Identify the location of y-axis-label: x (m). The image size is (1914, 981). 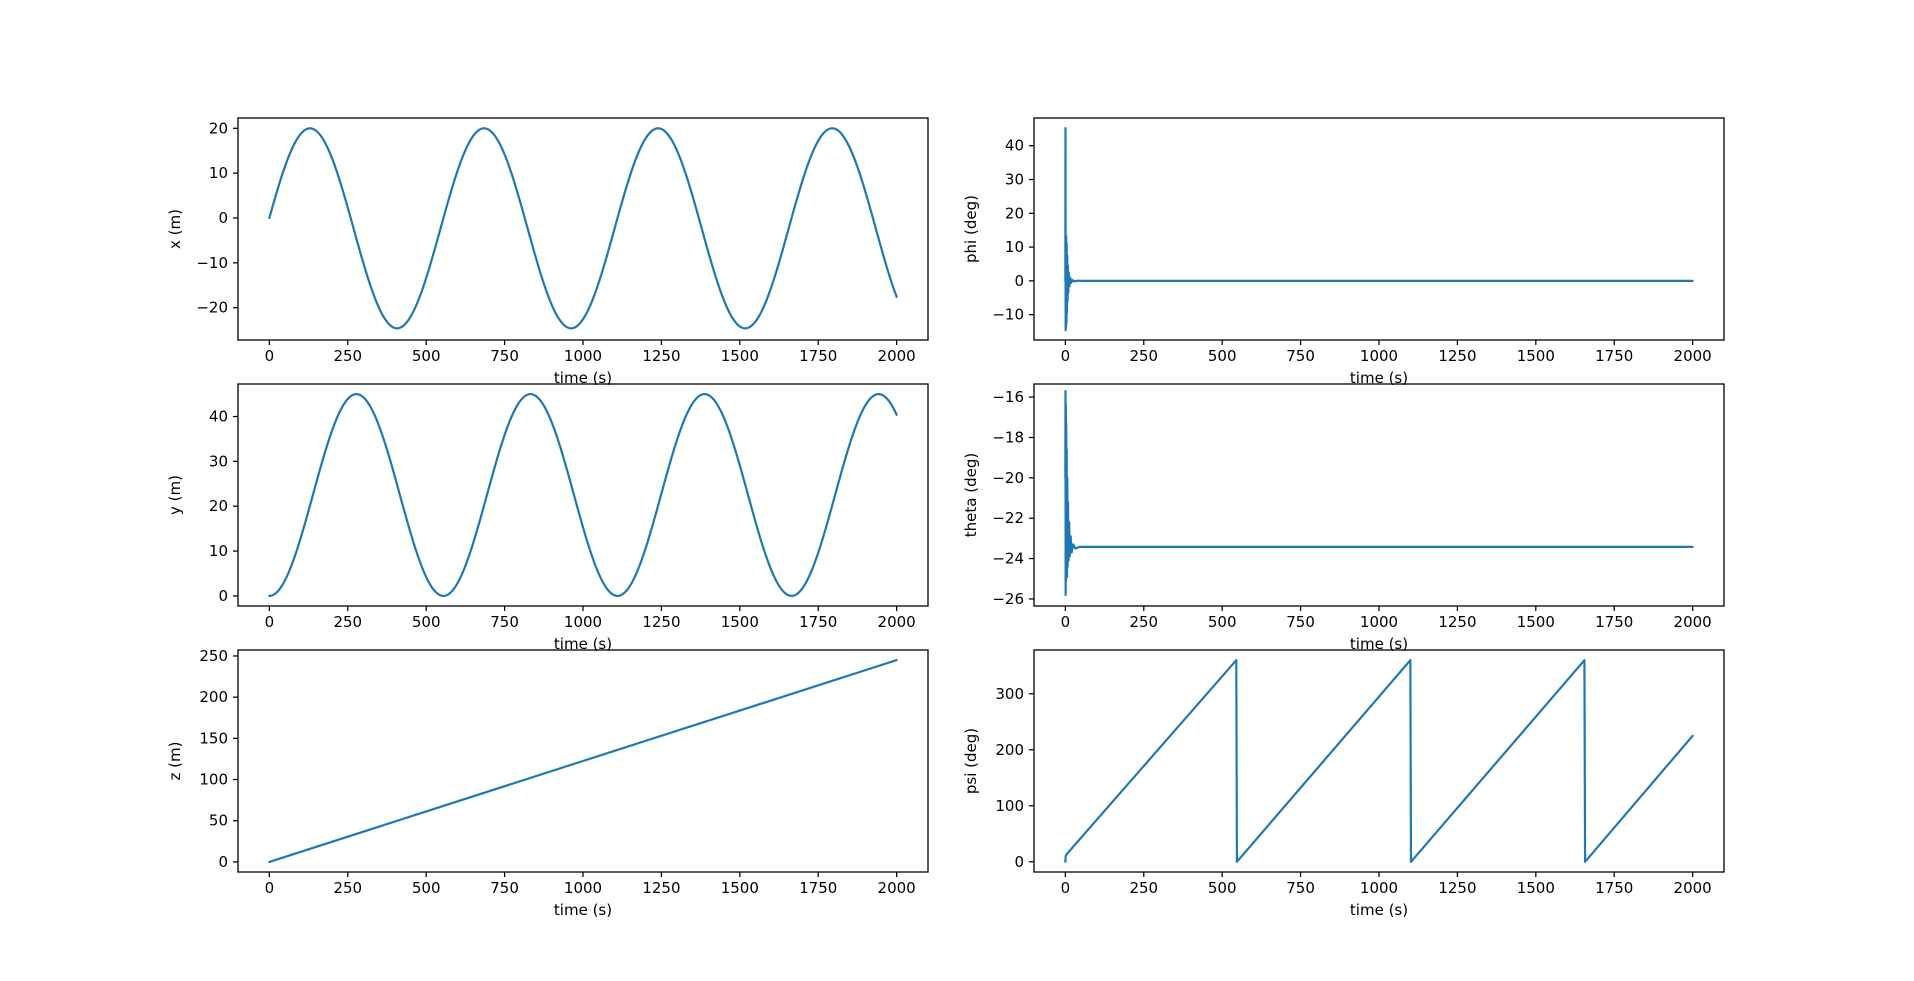
(175, 229).